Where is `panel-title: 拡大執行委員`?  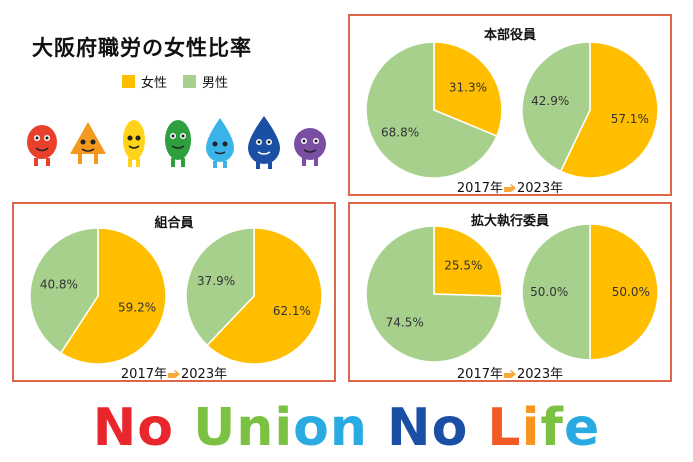 panel-title: 拡大執行委員 is located at coordinates (509, 221).